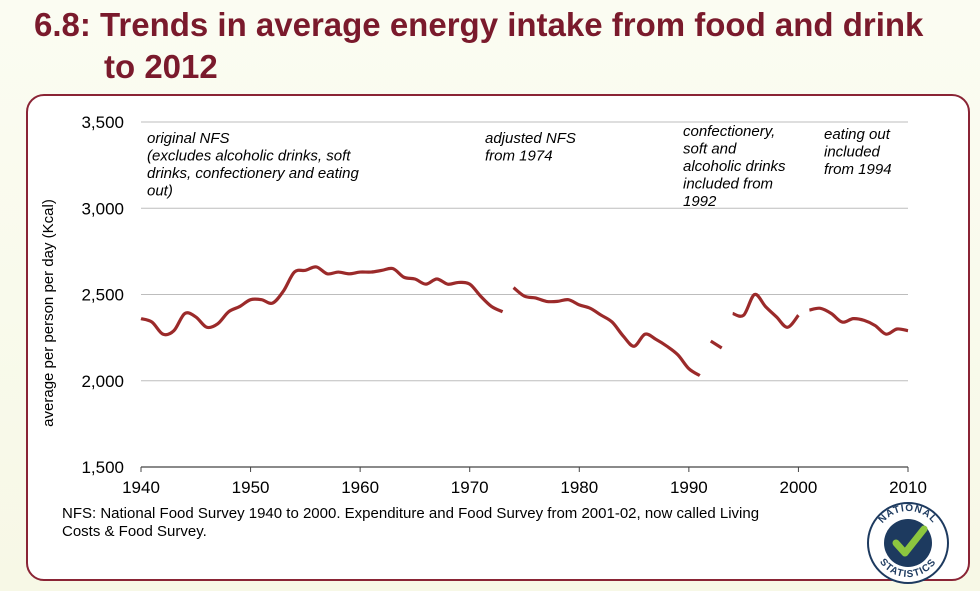 The height and width of the screenshot is (591, 980). I want to click on y-axis-label: average per person per day (Kcal), so click(48, 313).